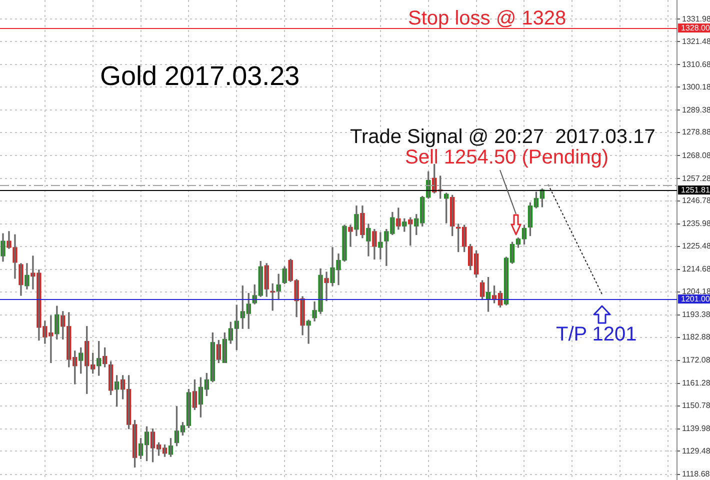 The width and height of the screenshot is (710, 480). I want to click on annotation: Sell 1254.50 (Pending), so click(506, 157).